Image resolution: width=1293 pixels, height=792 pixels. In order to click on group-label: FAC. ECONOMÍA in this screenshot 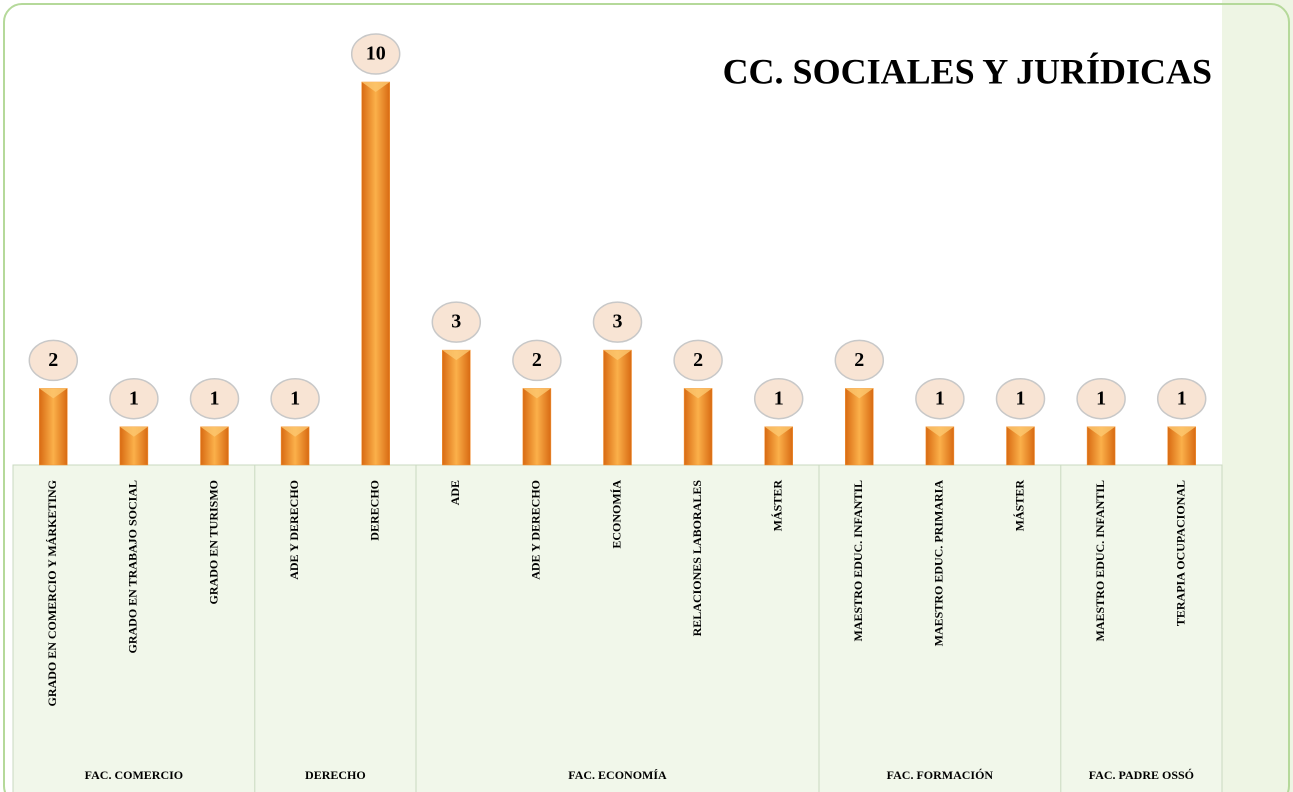, I will do `click(617, 775)`.